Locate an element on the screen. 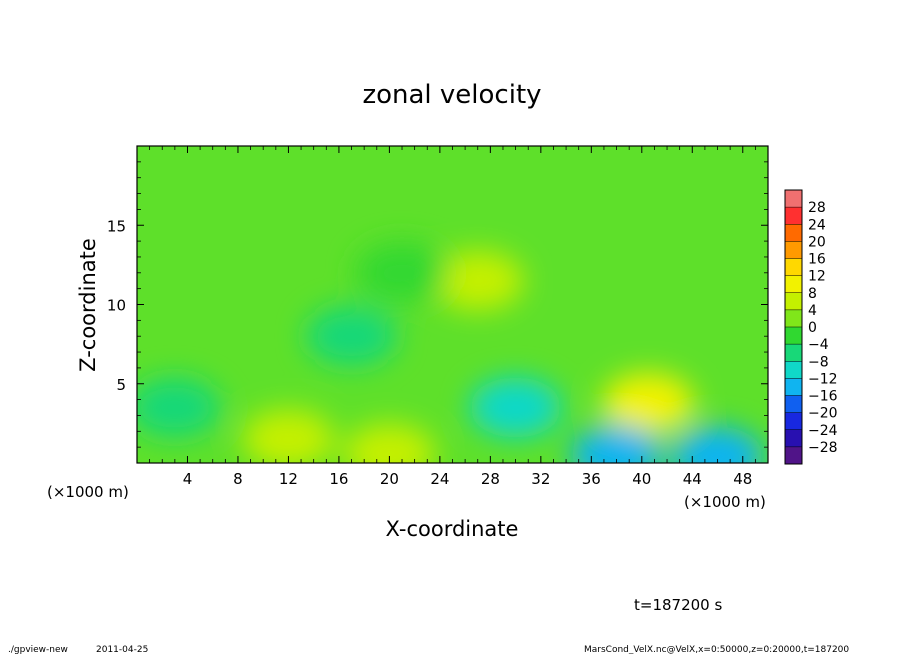 The width and height of the screenshot is (904, 654). footer-date: 2011-04-25 is located at coordinates (122, 649).